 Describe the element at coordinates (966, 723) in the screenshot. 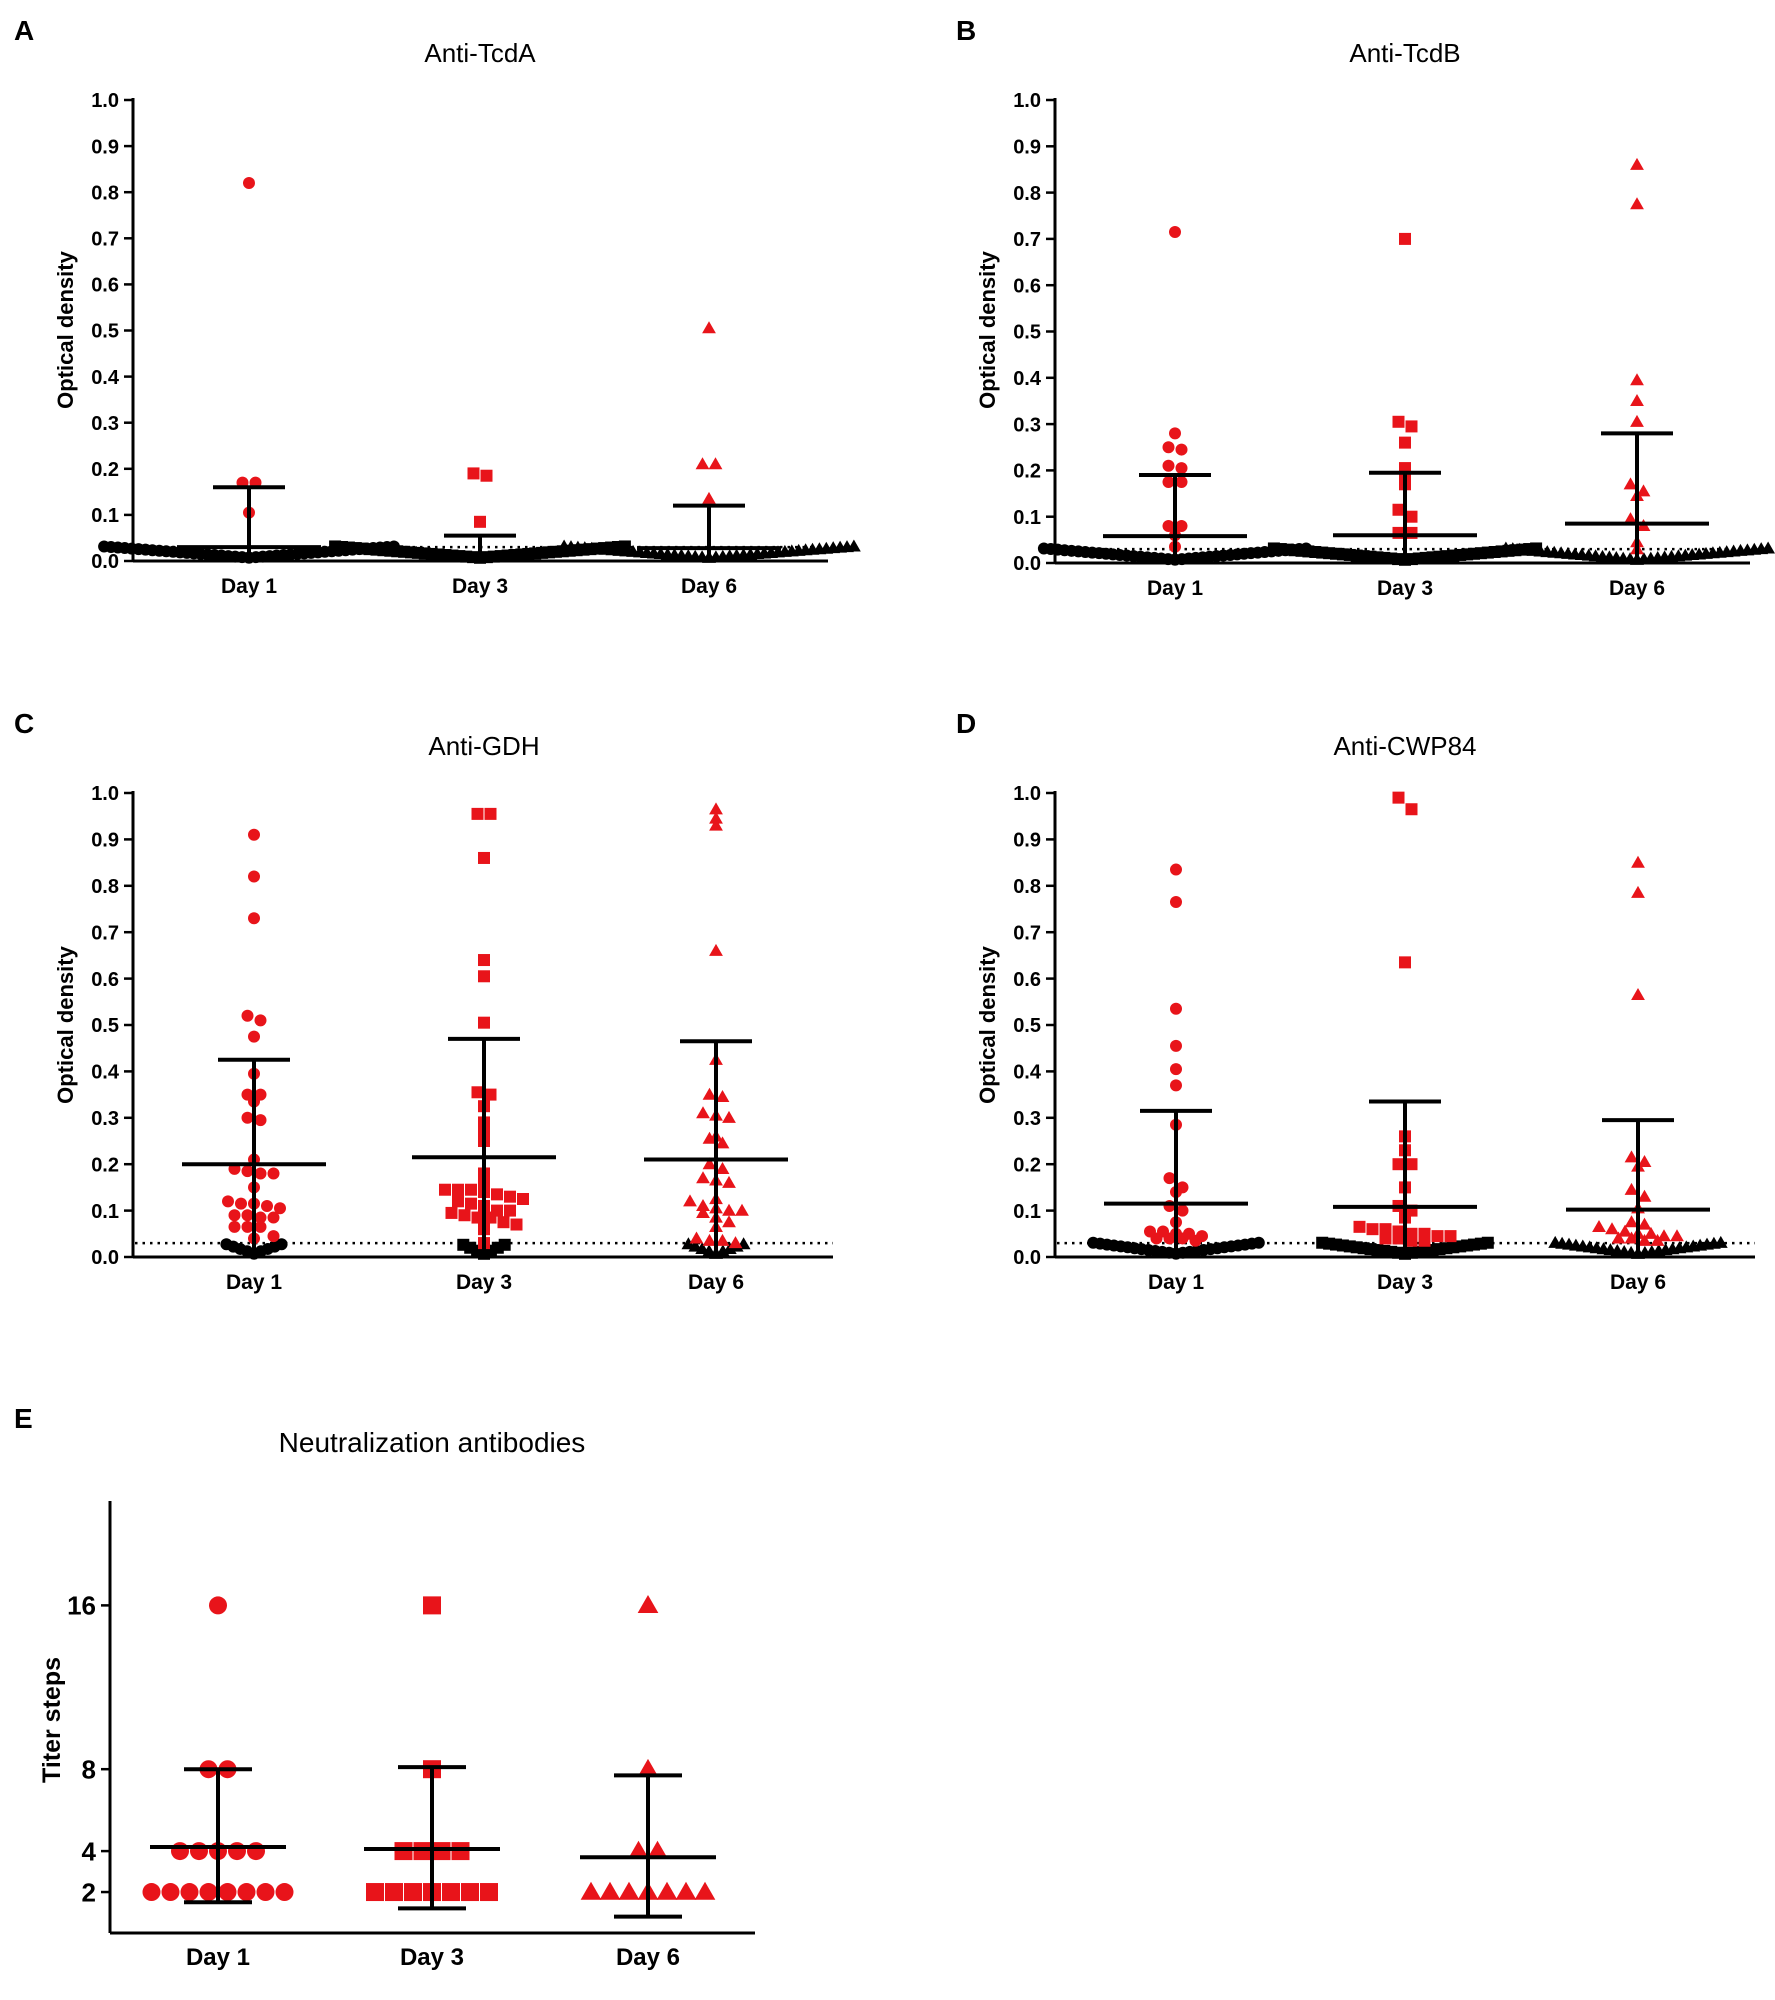

I see `panel-letter: D` at that location.